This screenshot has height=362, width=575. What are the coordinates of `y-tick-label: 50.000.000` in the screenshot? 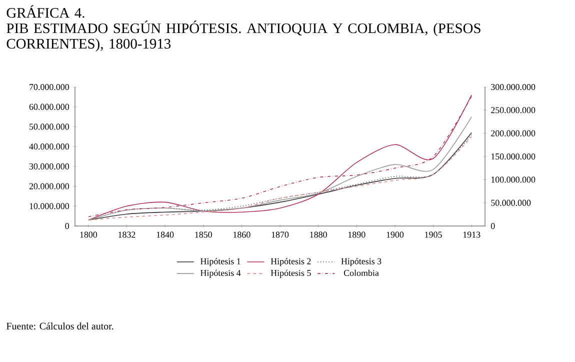 It's located at (50, 127).